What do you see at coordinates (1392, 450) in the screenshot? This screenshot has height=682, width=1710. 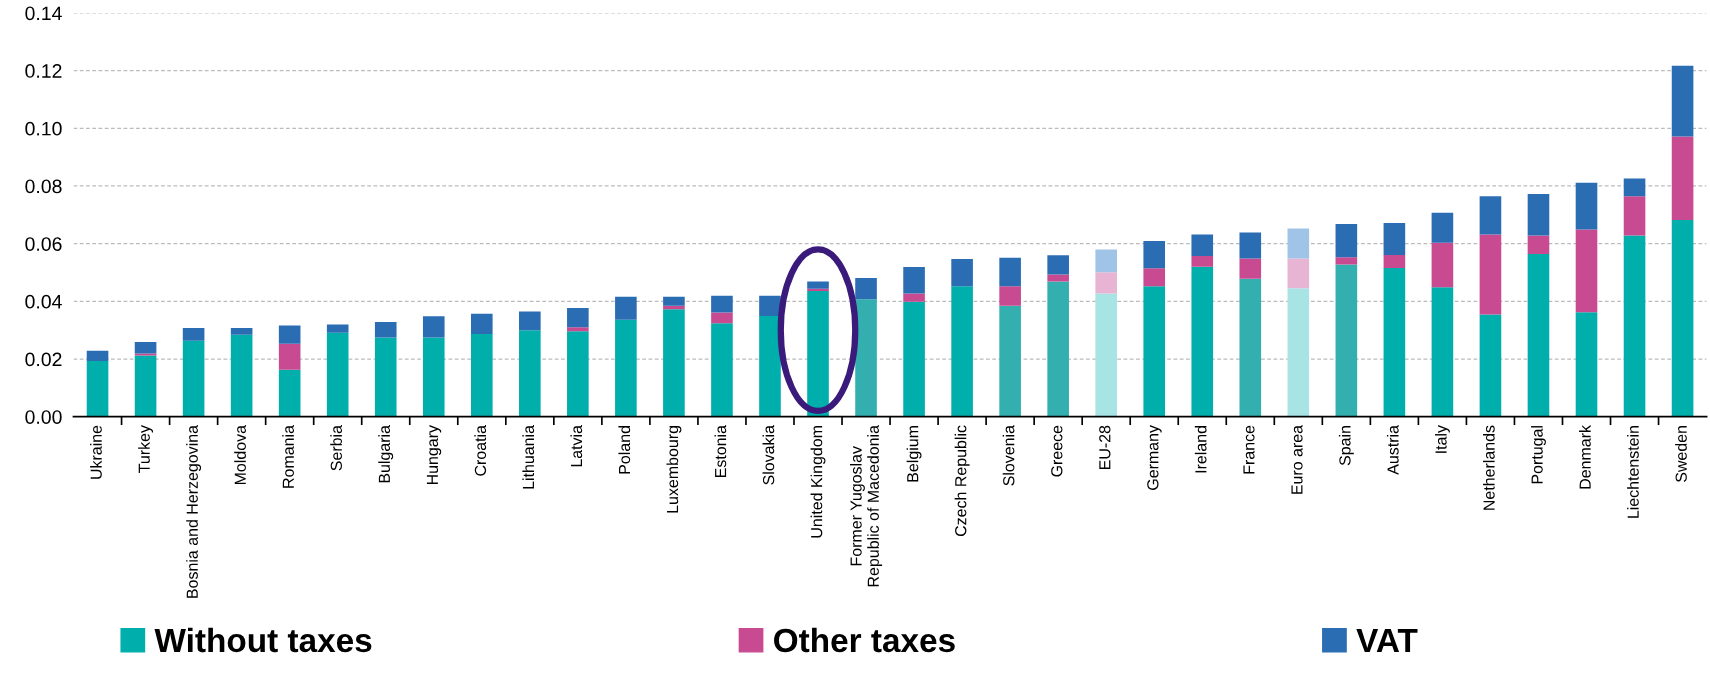 I see `x-tick-label: Austria` at bounding box center [1392, 450].